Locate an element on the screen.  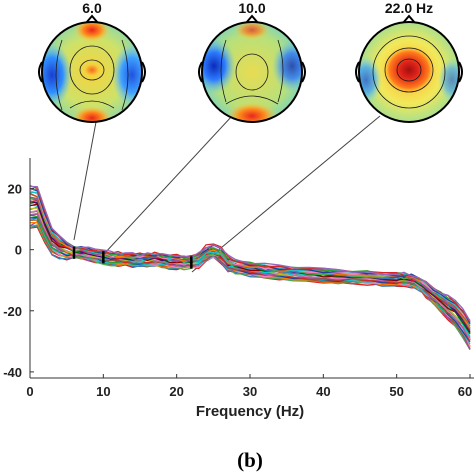
x-tick-labels: 0 10 20 30 40 50 60 is located at coordinates (249, 386).